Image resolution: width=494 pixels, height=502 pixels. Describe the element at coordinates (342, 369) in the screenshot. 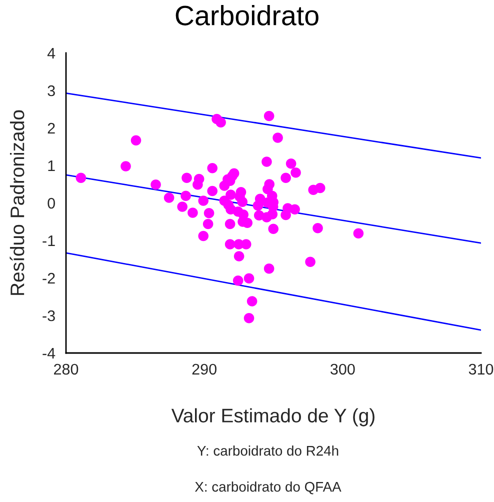

I see `x-tick-label: 300` at that location.